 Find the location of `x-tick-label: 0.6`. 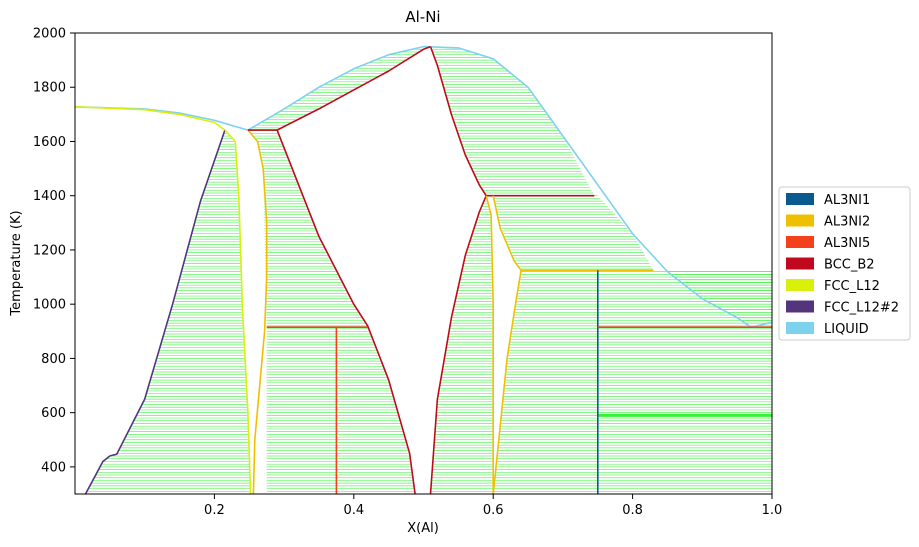

x-tick-label: 0.6 is located at coordinates (493, 510).